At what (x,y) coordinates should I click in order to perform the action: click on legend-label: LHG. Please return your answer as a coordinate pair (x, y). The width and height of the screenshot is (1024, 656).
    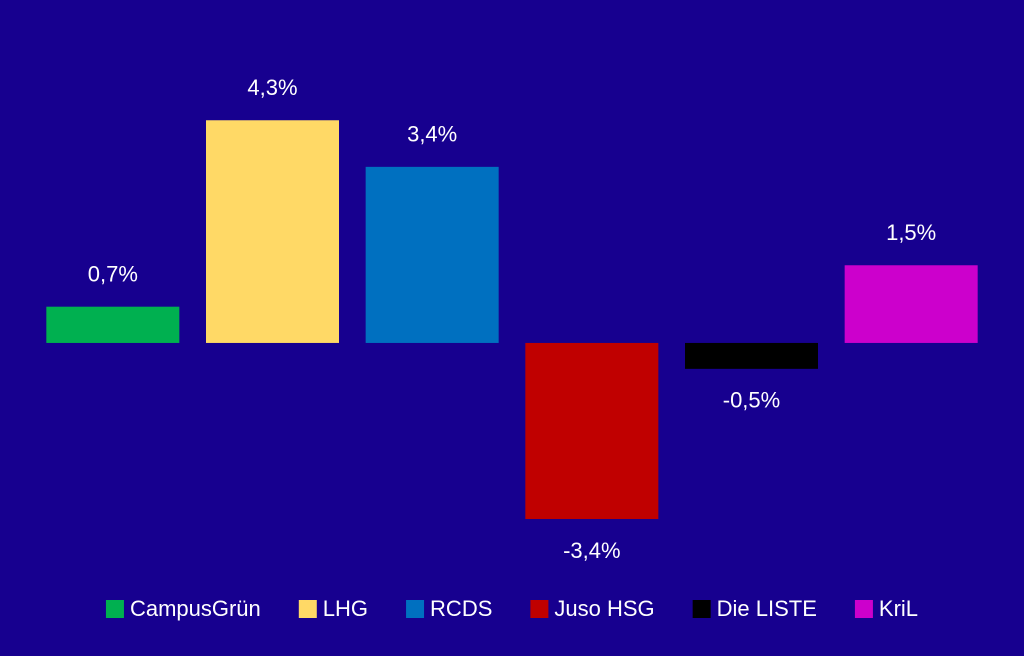
    Looking at the image, I should click on (345, 608).